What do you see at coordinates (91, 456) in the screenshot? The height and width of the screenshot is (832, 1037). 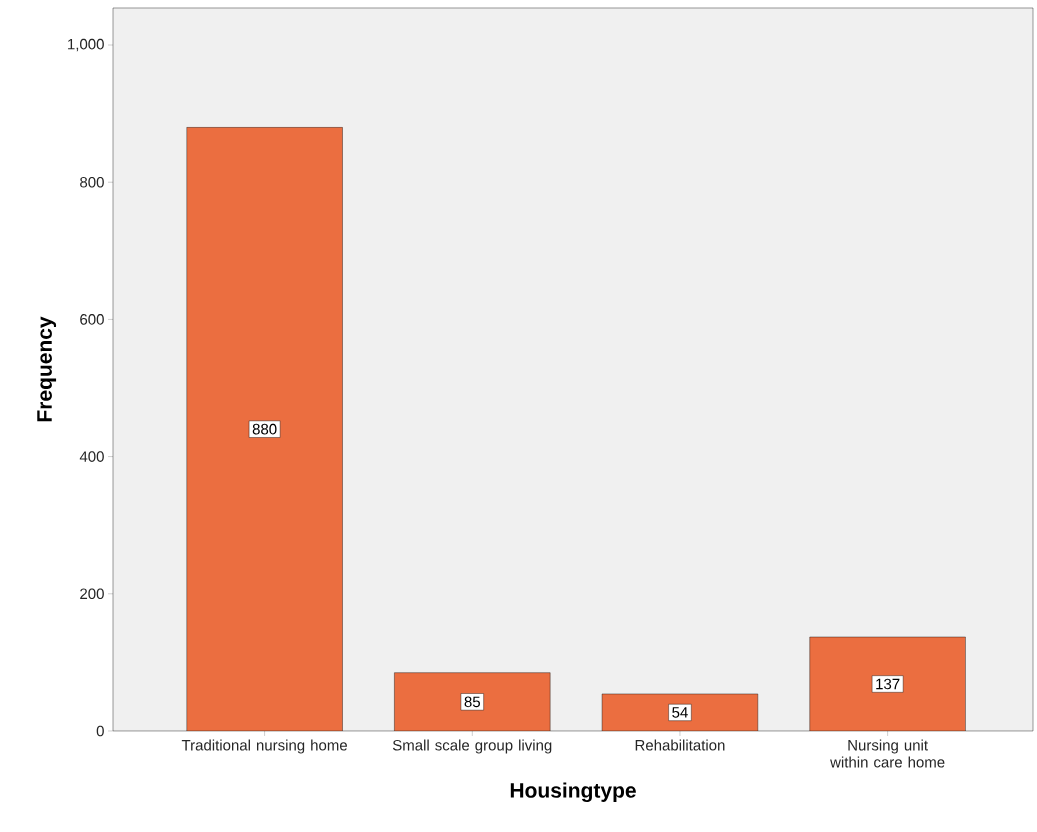 I see `y-tick-label: 400` at bounding box center [91, 456].